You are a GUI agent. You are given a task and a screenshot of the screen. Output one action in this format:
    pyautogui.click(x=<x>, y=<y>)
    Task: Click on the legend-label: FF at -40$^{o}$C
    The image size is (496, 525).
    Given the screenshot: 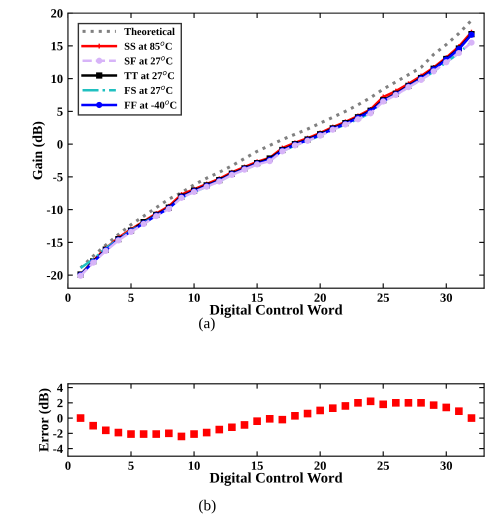 What is the action you would take?
    pyautogui.click(x=150, y=104)
    